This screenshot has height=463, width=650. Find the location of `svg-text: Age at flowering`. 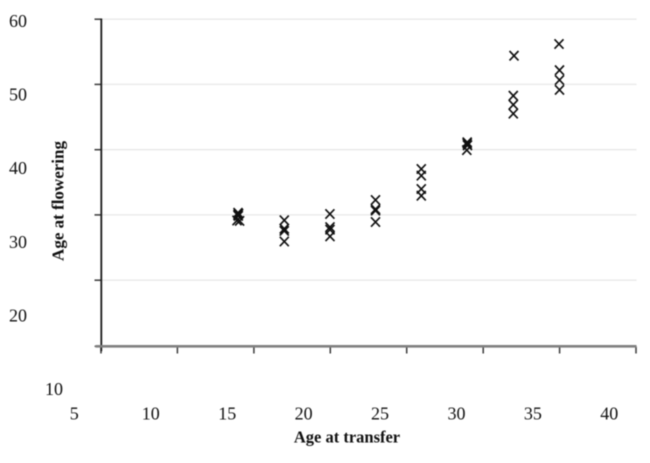

svg-text: Age at flowering is located at coordinates (58, 201).